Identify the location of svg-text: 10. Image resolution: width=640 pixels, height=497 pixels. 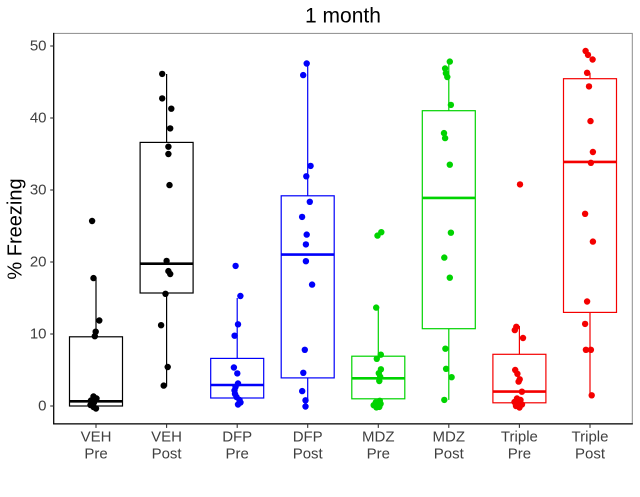
(38, 334).